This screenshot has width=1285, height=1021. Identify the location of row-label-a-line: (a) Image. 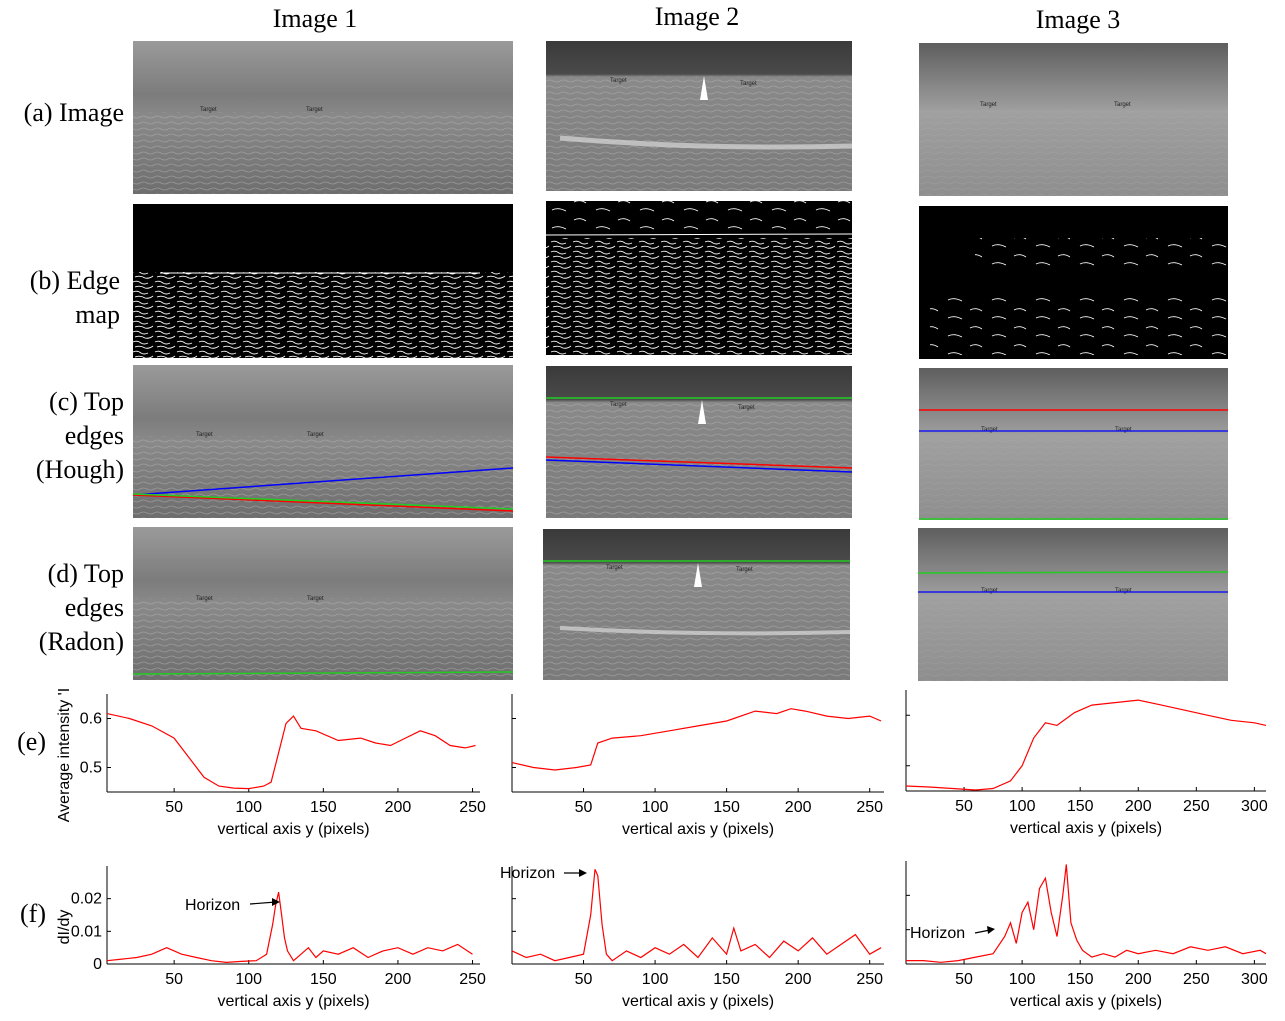
(73, 112).